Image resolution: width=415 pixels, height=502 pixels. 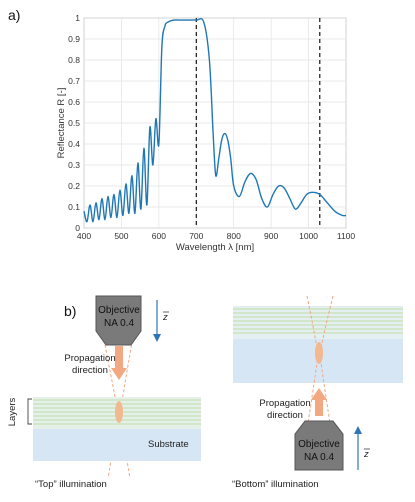 I want to click on objective-c, so click(x=319, y=445).